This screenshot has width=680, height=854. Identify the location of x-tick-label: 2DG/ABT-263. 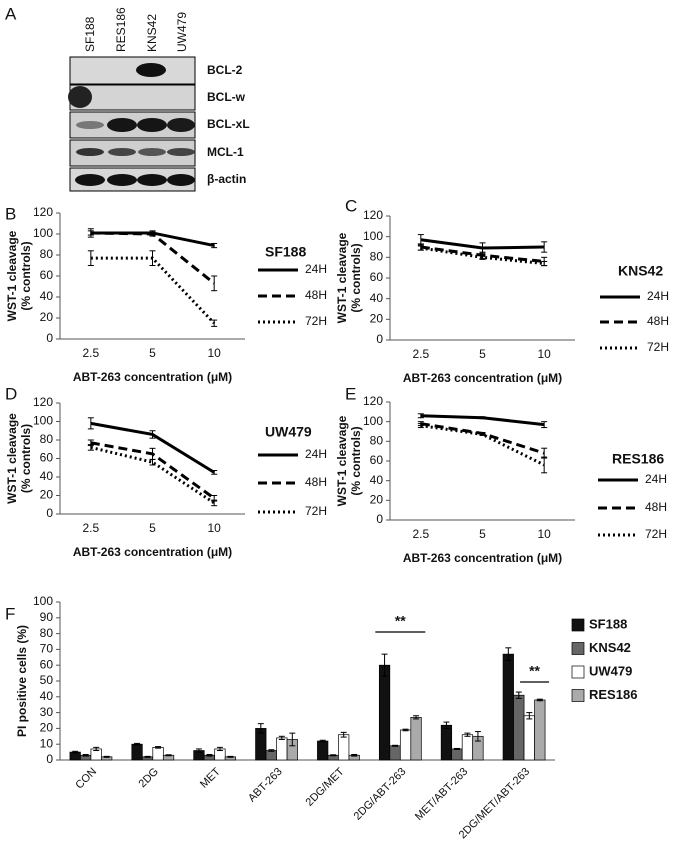
(380, 794).